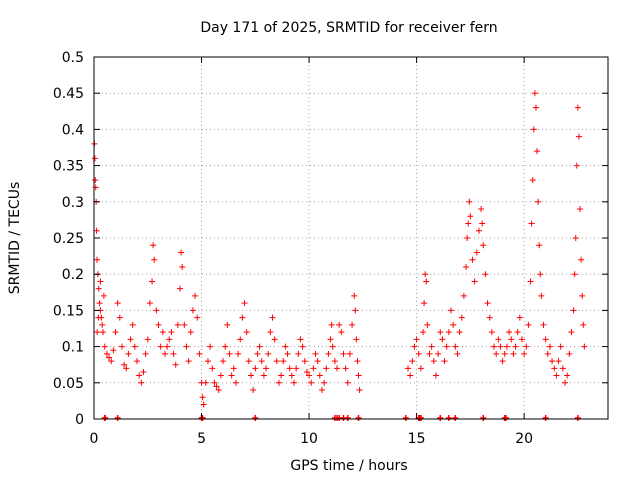 This screenshot has height=480, width=640. What do you see at coordinates (68, 384) in the screenshot?
I see `y-tick-label: 0.05` at bounding box center [68, 384].